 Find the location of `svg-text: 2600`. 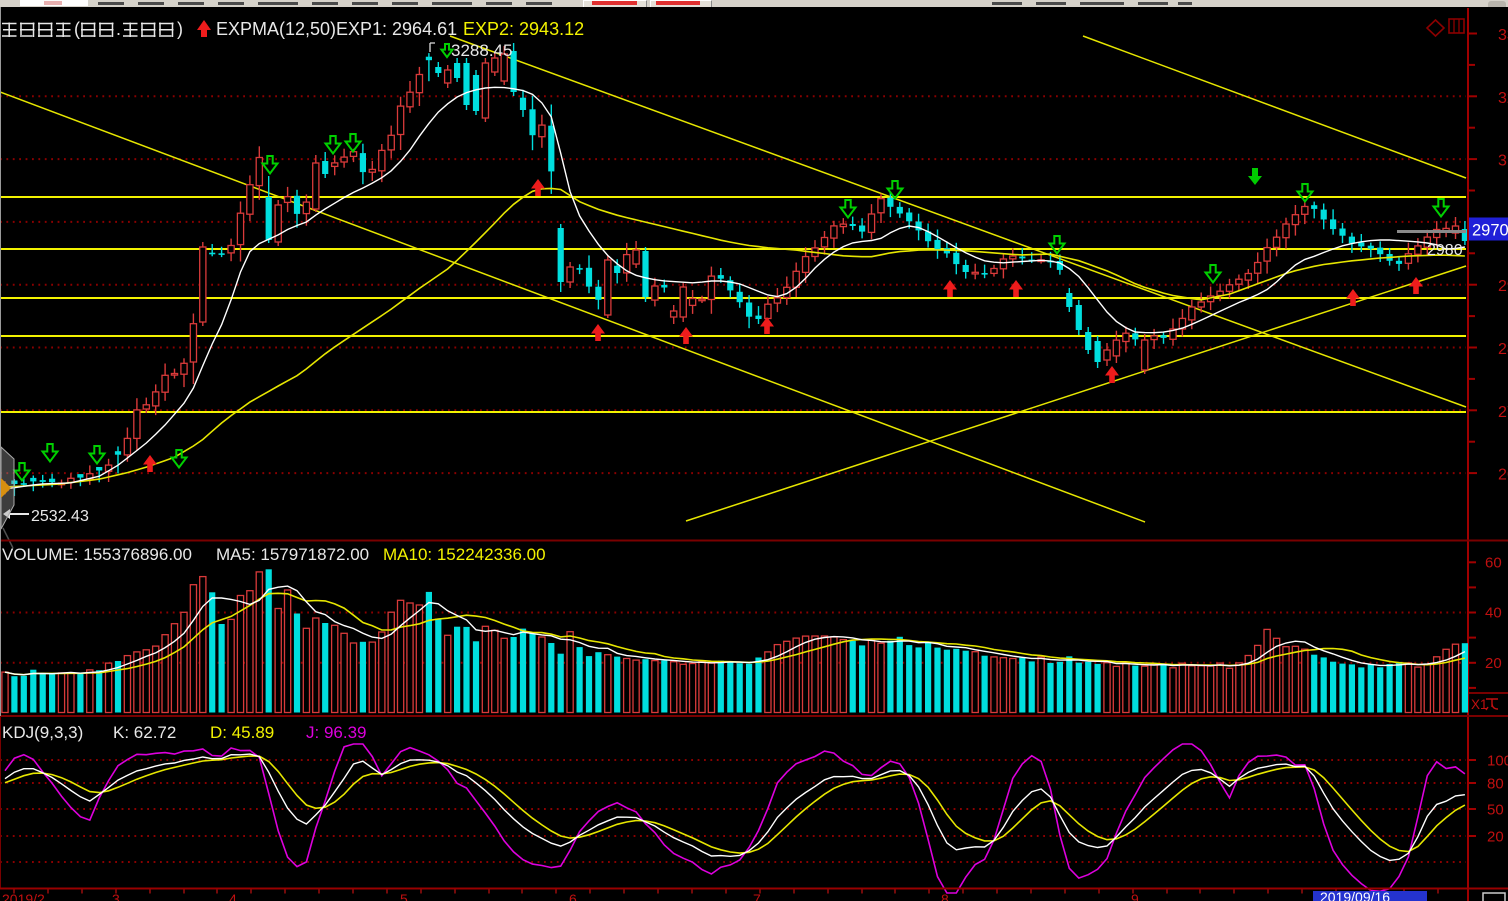

svg-text: 2600 is located at coordinates (1503, 475).